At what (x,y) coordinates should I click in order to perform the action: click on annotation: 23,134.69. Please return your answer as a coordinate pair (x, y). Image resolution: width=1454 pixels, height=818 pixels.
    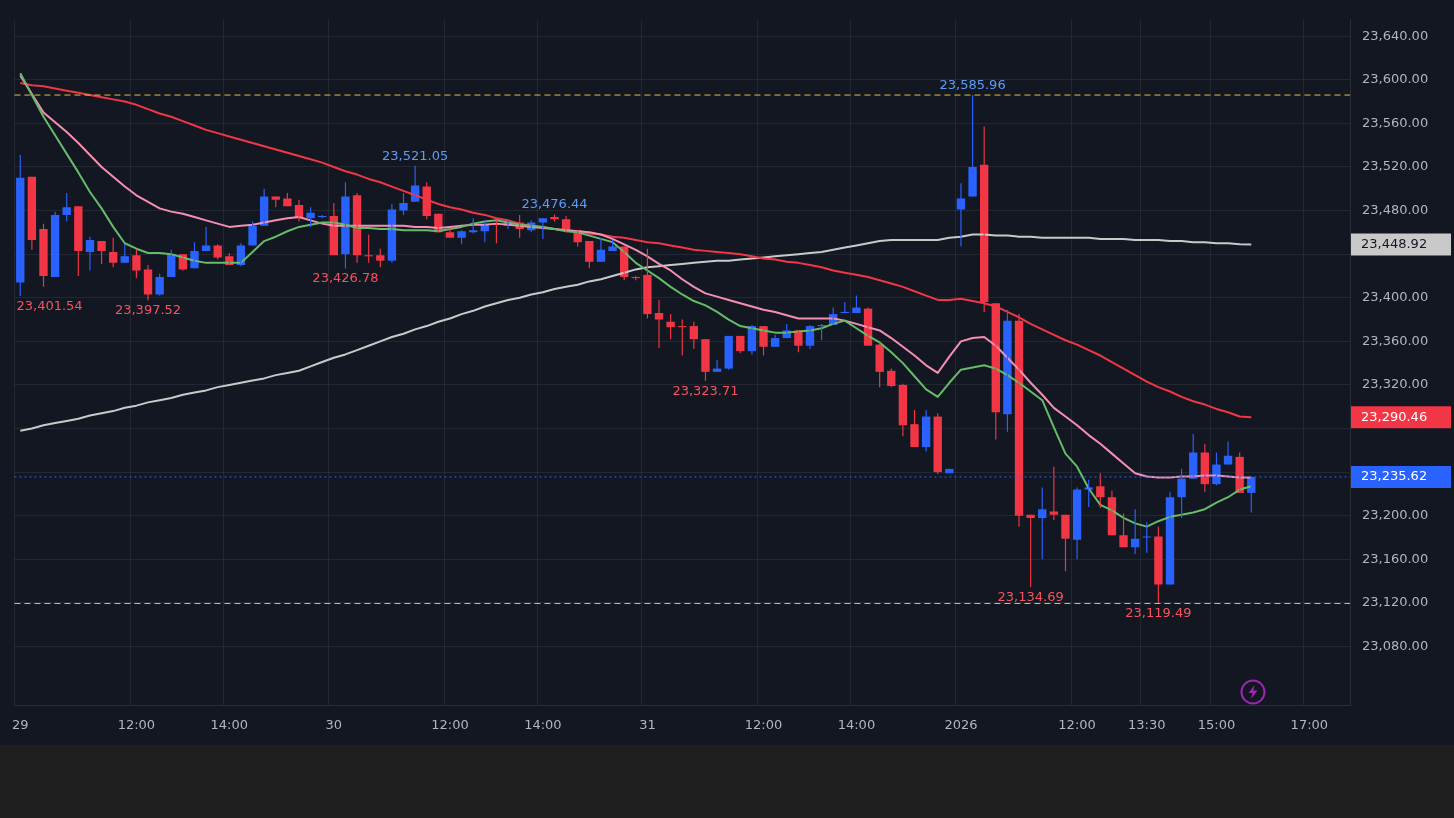
    Looking at the image, I should click on (1030, 596).